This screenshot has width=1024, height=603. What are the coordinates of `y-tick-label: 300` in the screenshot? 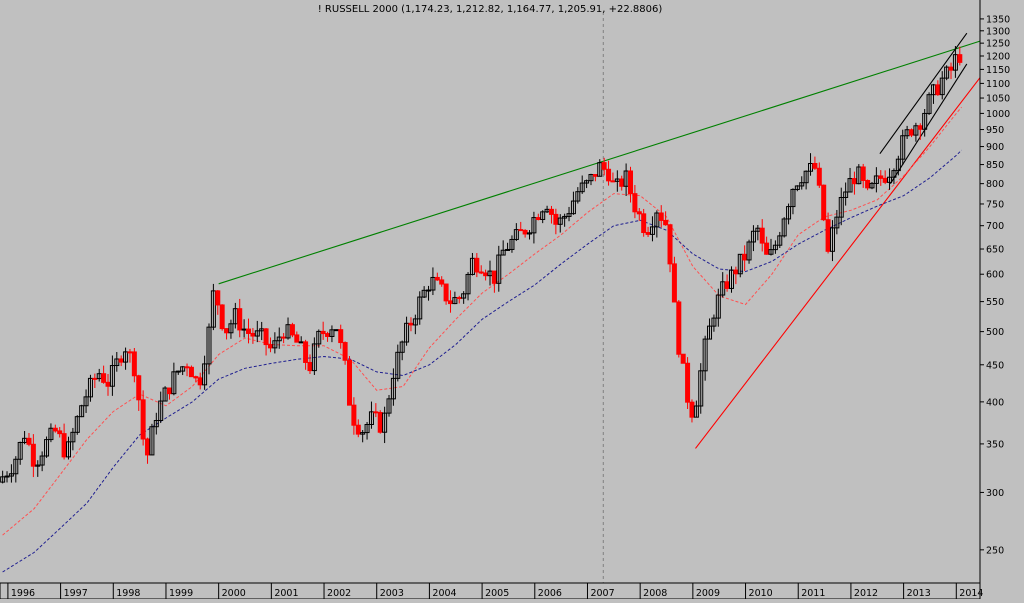 It's located at (995, 493).